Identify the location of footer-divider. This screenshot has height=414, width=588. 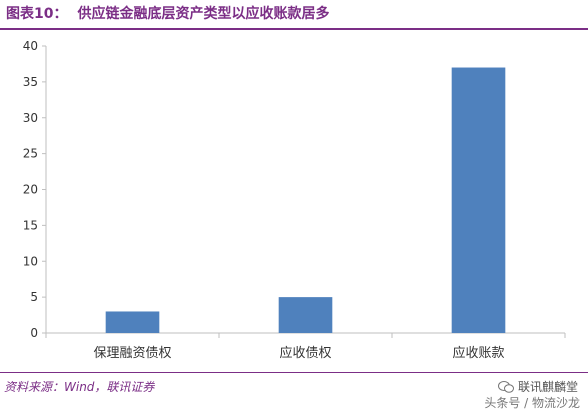
(294, 372).